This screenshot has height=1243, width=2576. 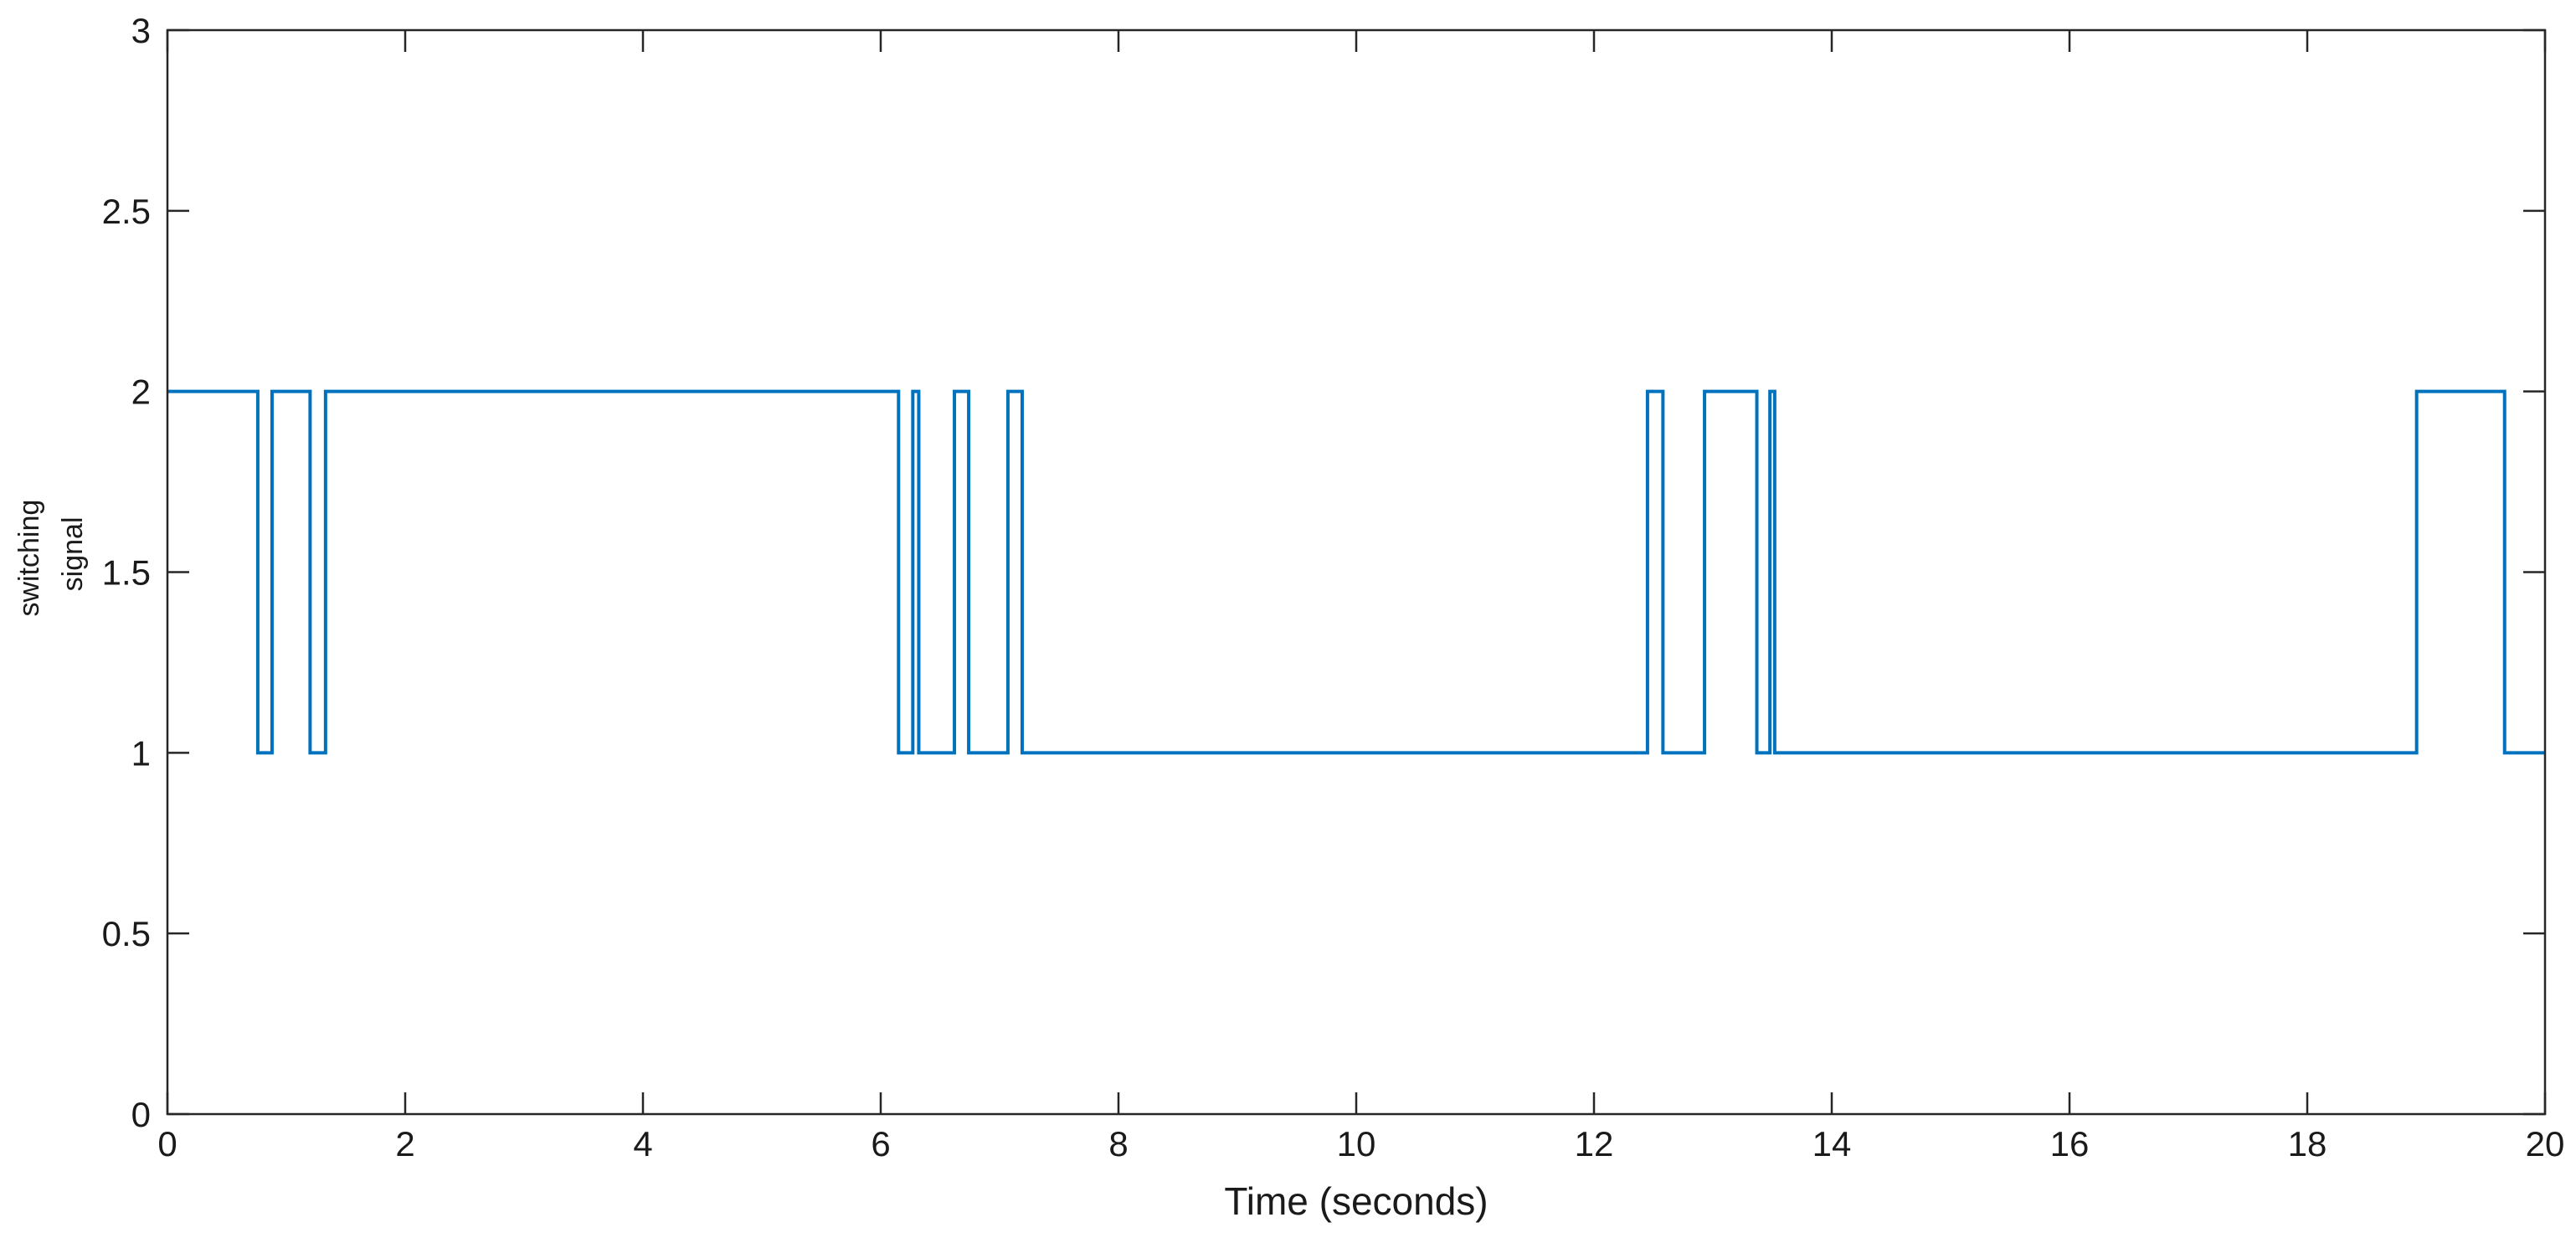 I want to click on x-axis-title: Time (seconds), so click(x=1356, y=1201).